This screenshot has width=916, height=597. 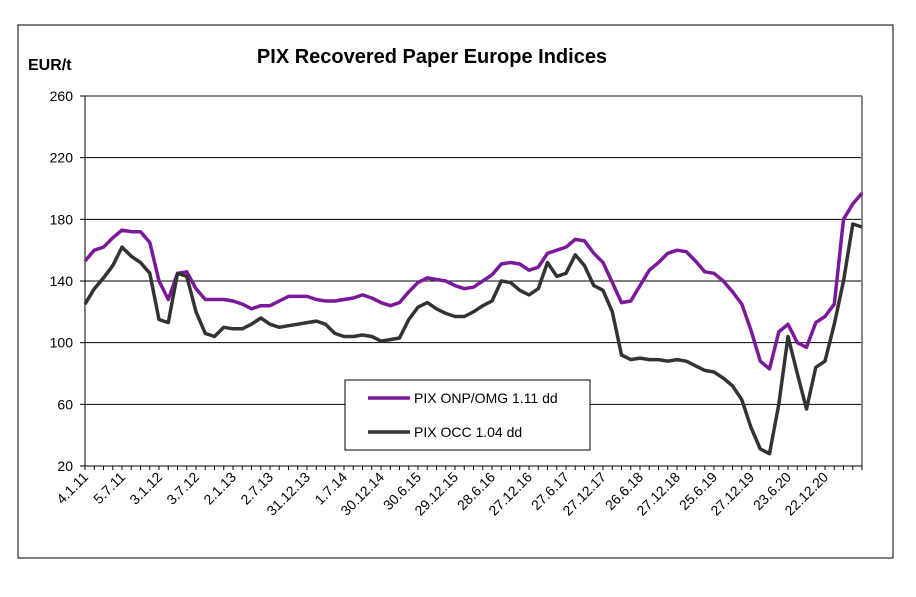 I want to click on y-tick-label: 180, so click(x=62, y=219).